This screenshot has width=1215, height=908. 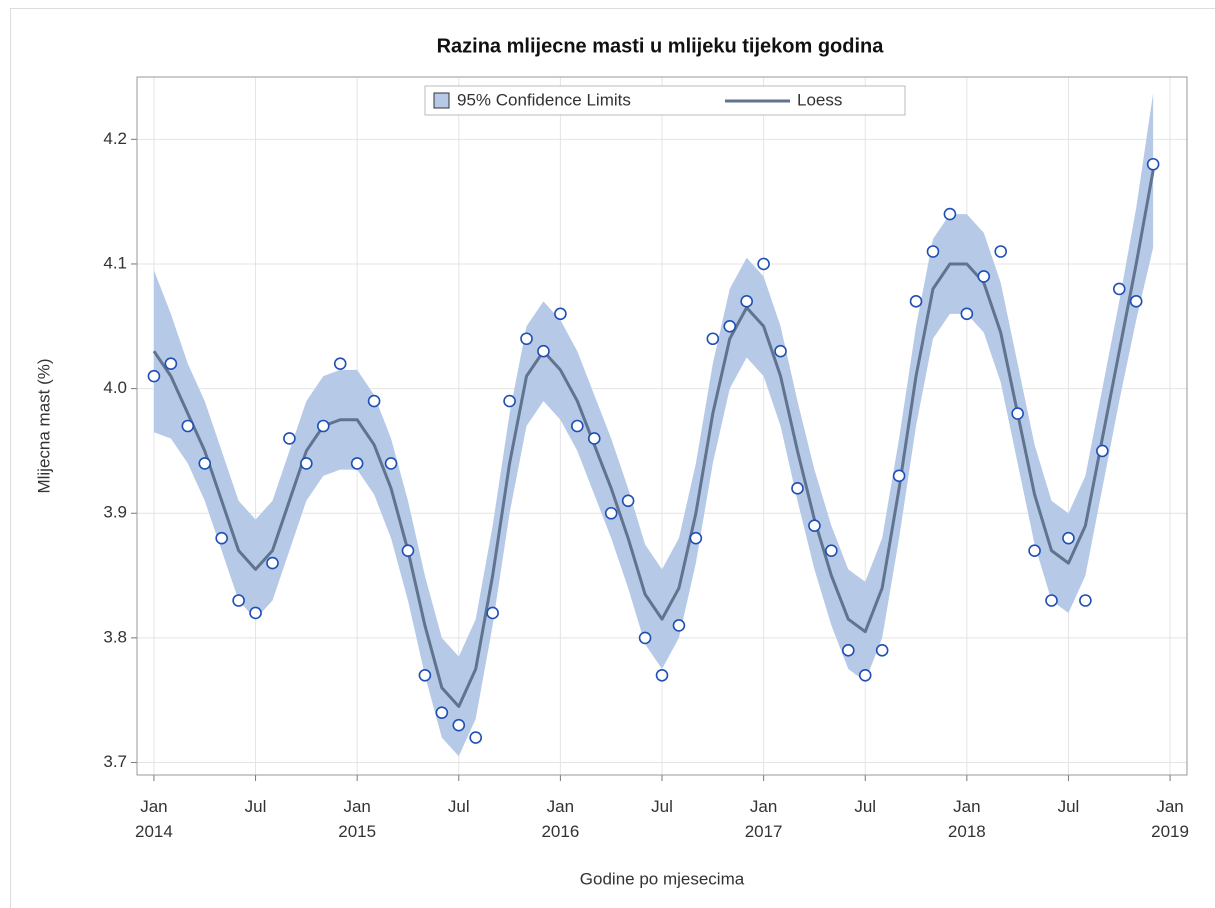 What do you see at coordinates (357, 819) in the screenshot?
I see `x-tick-label: Jan 2015` at bounding box center [357, 819].